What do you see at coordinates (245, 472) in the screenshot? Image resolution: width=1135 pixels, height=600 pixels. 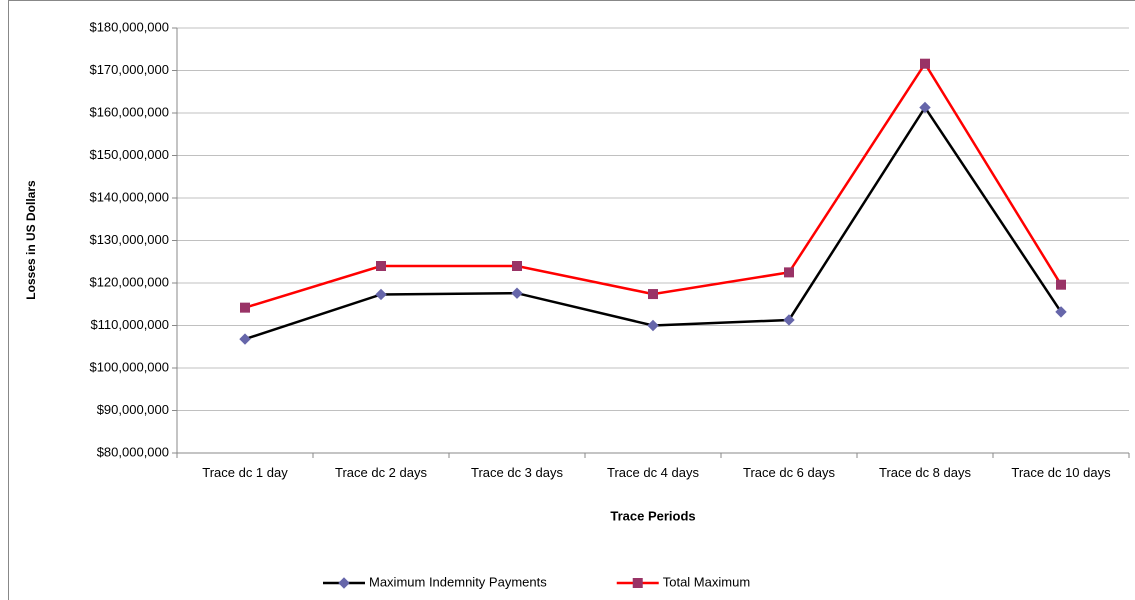 I see `x-tick-label: Trace dc 1 day` at bounding box center [245, 472].